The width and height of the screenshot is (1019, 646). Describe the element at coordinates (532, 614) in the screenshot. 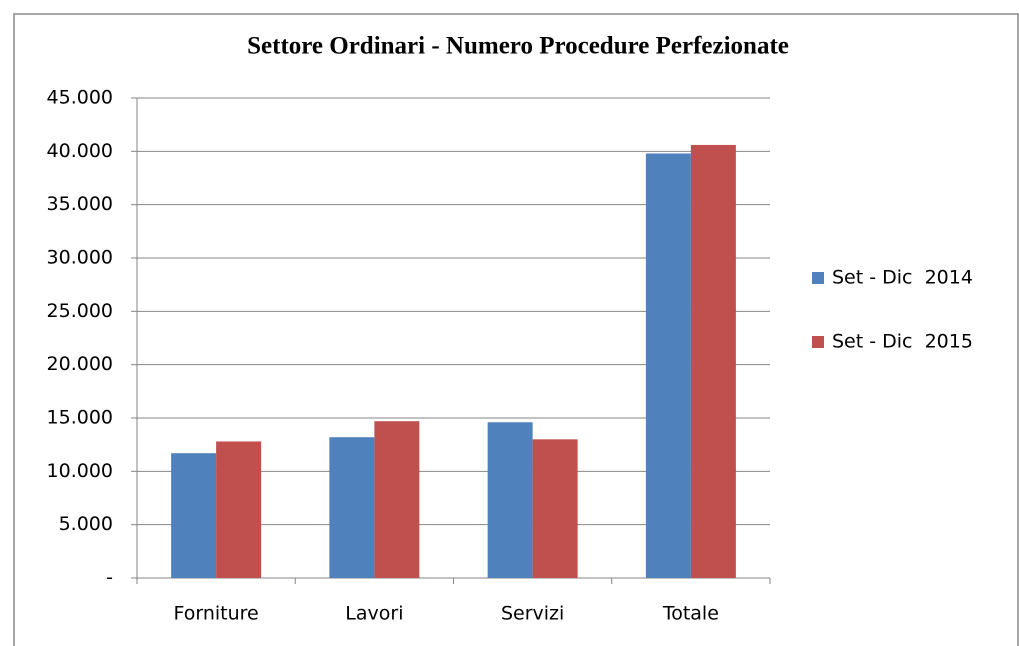

I see `x-tick-label: Servizi` at that location.